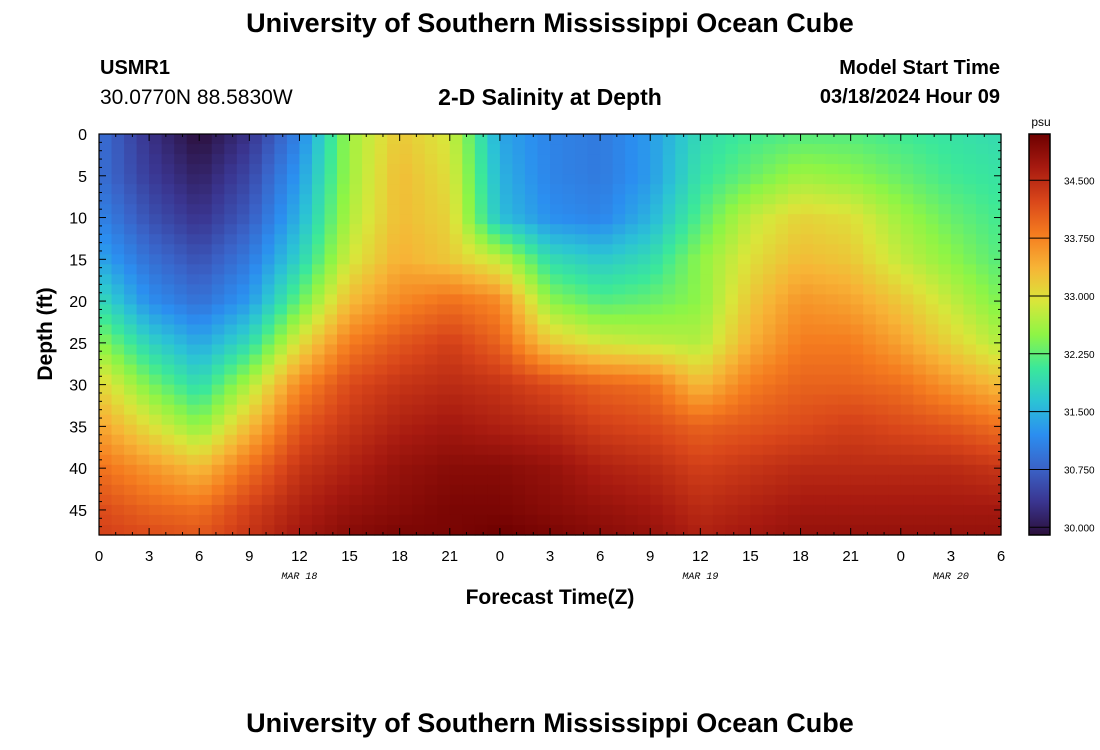 This screenshot has width=1100, height=750. Describe the element at coordinates (951, 556) in the screenshot. I see `x-tick-label: 3` at that location.